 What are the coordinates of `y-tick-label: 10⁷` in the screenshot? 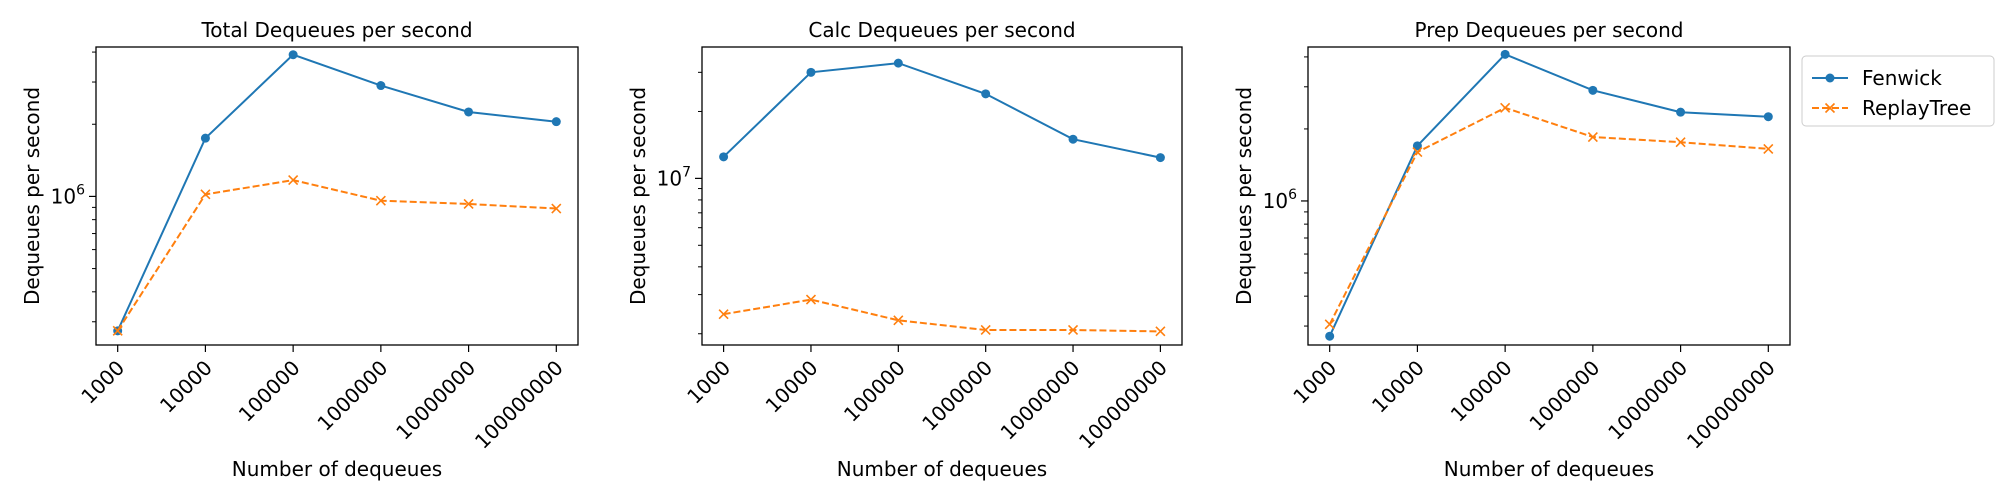 It's located at (674, 177).